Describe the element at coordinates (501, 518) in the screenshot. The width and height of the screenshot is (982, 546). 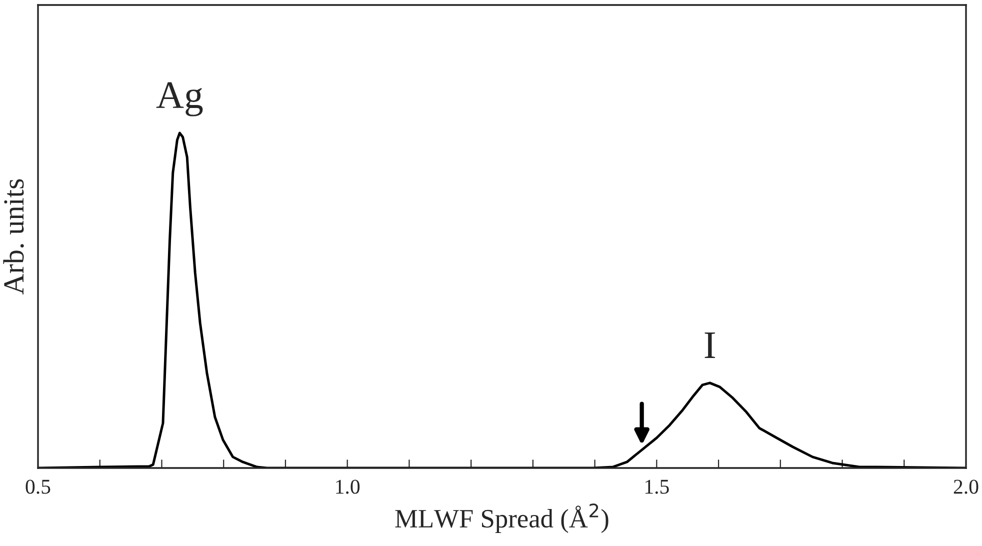
I see `x-axis-title: MLWF Spread (Å$^{2}$)` at that location.